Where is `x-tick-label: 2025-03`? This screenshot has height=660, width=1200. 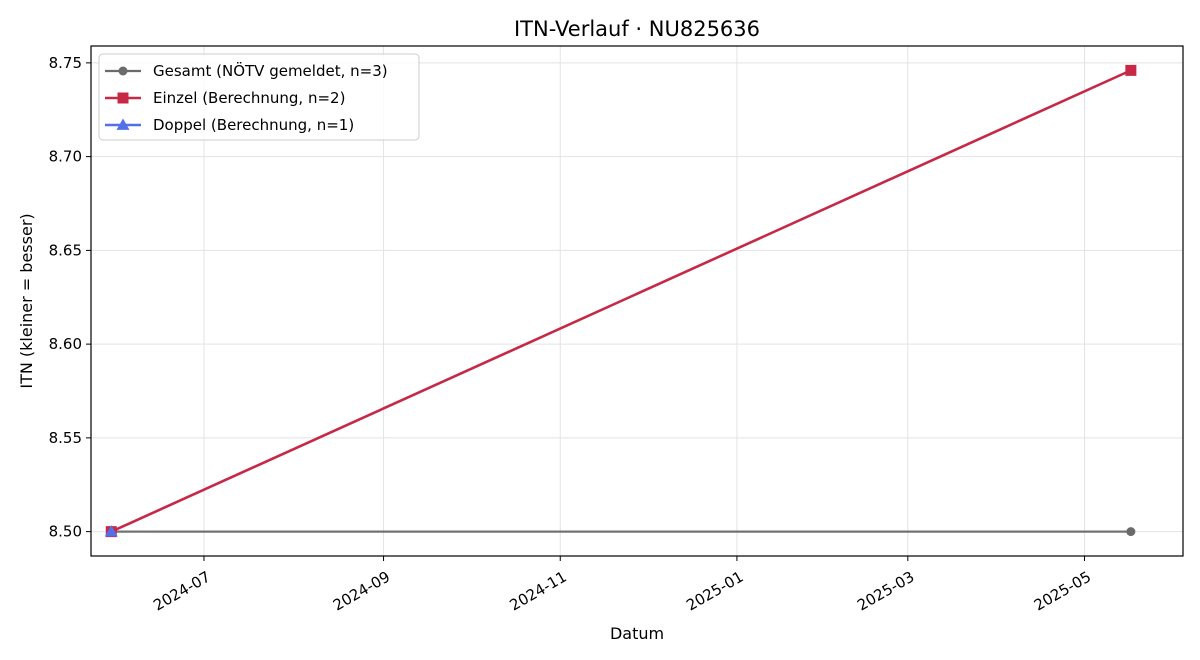
x-tick-label: 2025-03 is located at coordinates (885, 591).